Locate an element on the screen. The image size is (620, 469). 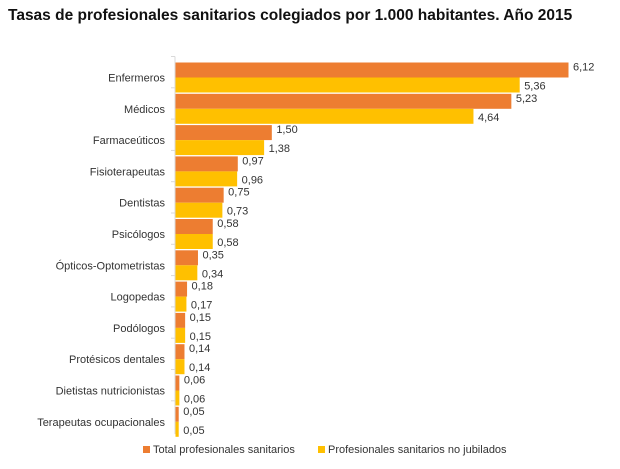
category-label: Ópticos-Optometristas is located at coordinates (111, 265).